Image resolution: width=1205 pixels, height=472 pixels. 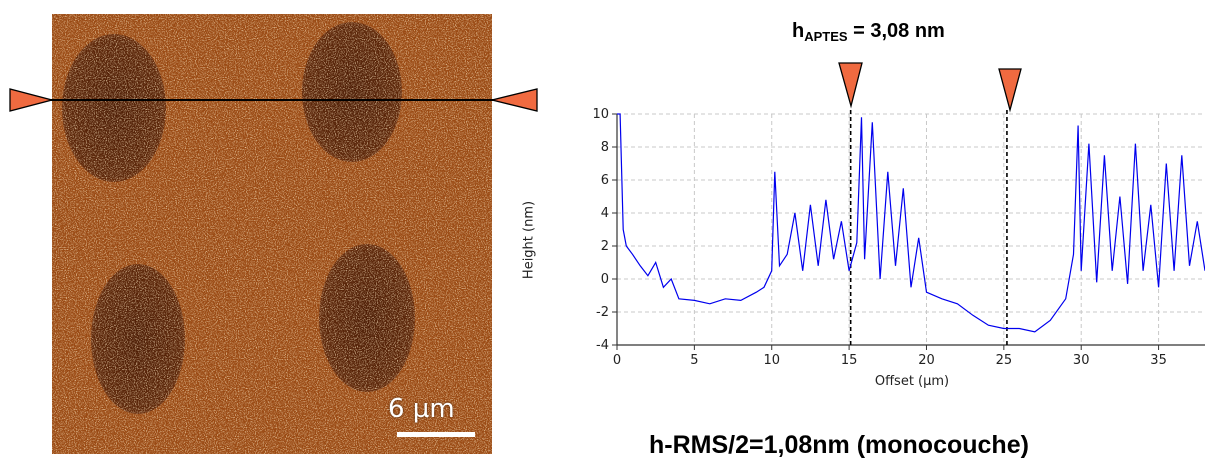 What do you see at coordinates (600, 114) in the screenshot?
I see `y-tick-label: 10` at bounding box center [600, 114].